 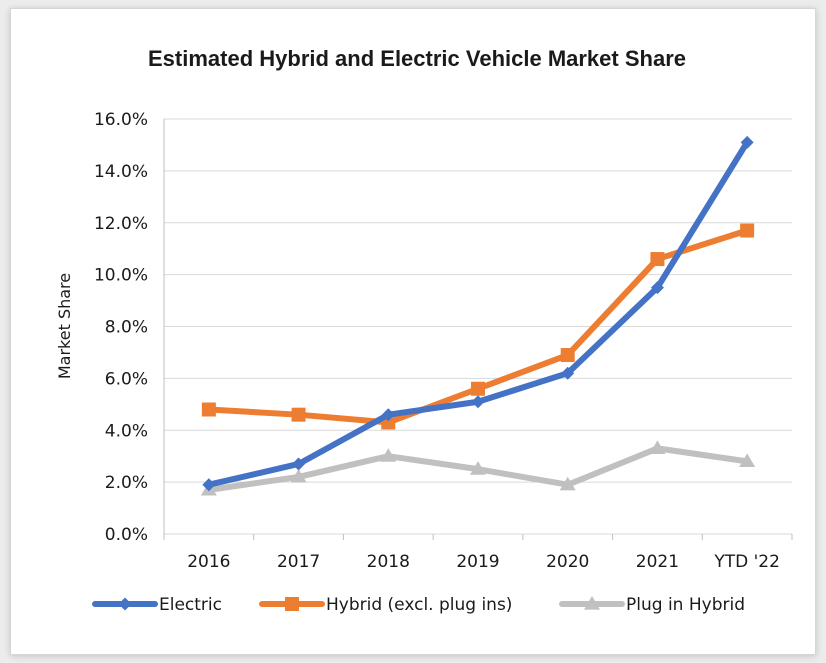 What do you see at coordinates (657, 562) in the screenshot?
I see `x-tick-label: 2021` at bounding box center [657, 562].